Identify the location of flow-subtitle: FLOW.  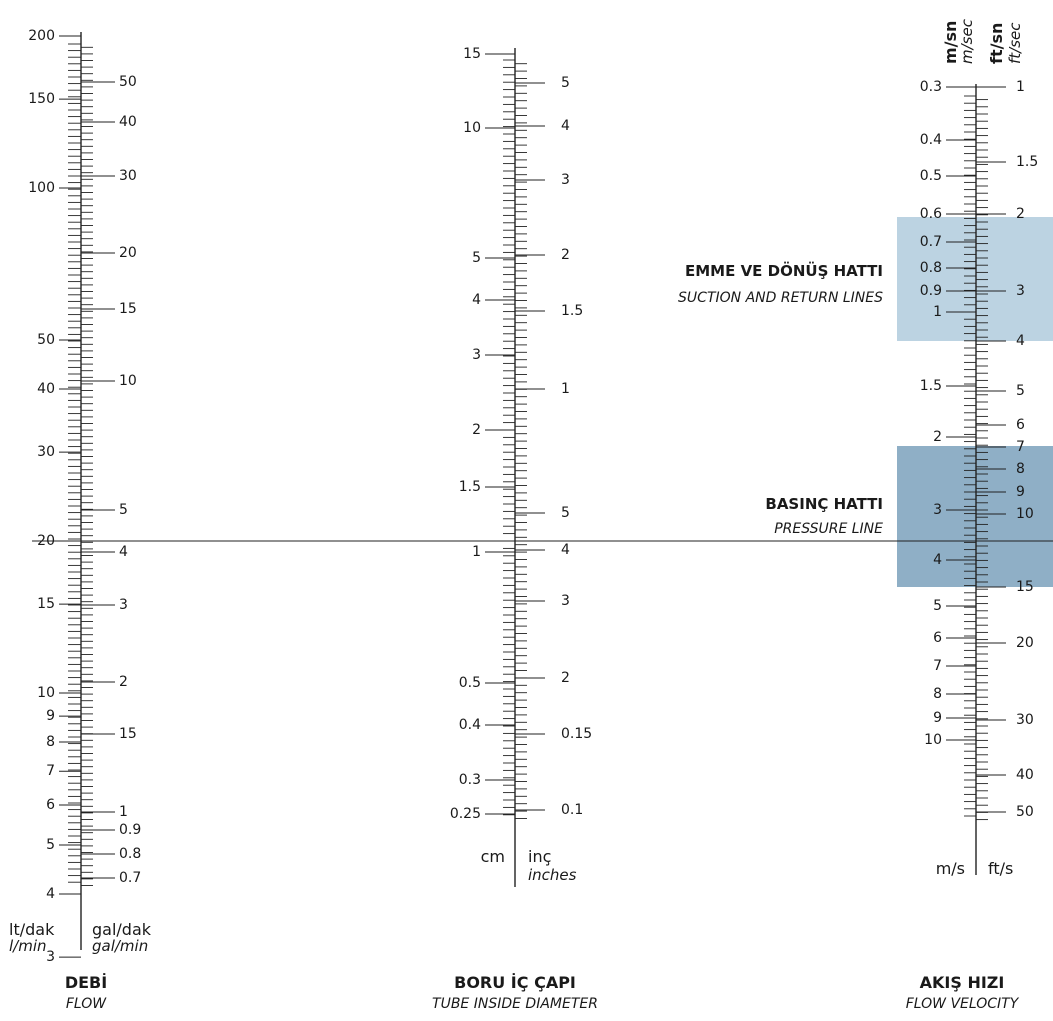
(86, 1004).